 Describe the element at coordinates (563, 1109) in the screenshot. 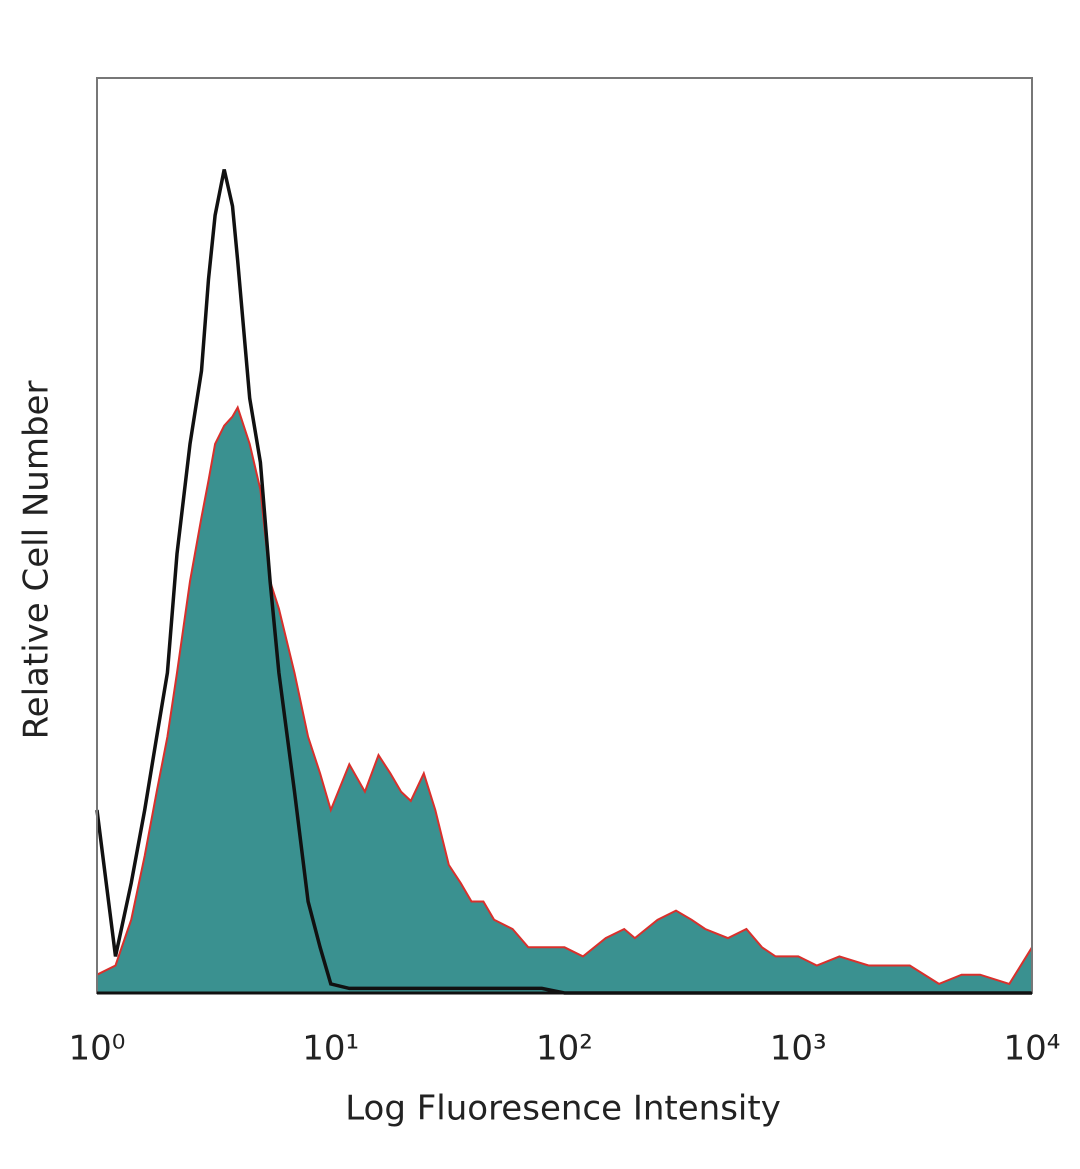

I see `x-axis-title: Log Fluoresence Intensity` at that location.